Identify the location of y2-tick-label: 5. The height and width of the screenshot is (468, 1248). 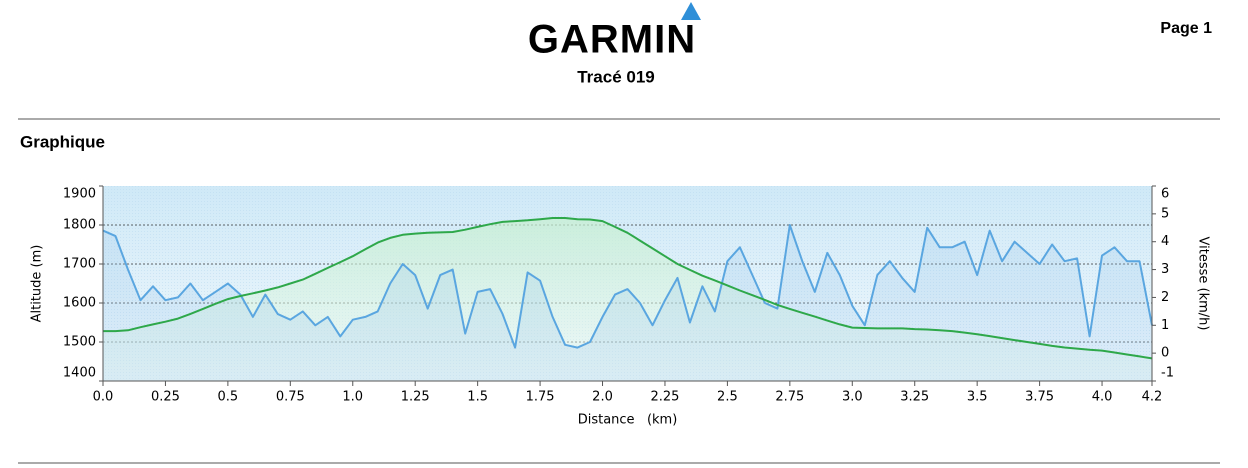
(1165, 213).